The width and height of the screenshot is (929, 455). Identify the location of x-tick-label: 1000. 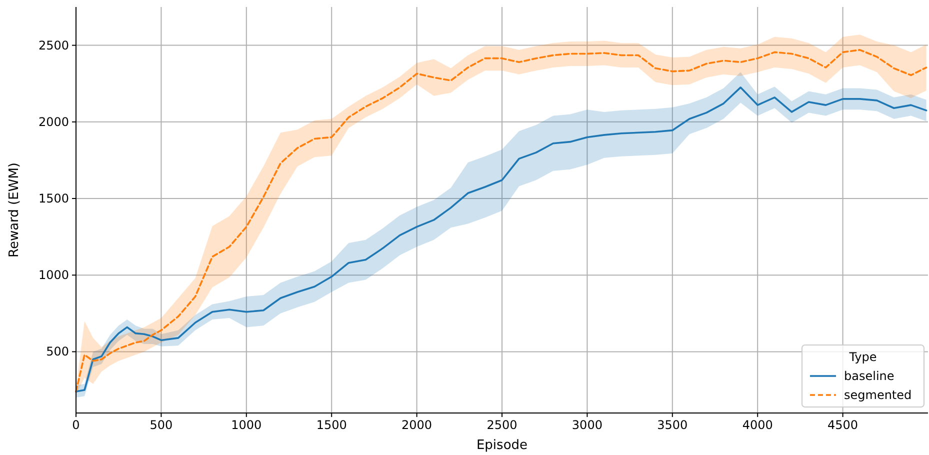
(246, 425).